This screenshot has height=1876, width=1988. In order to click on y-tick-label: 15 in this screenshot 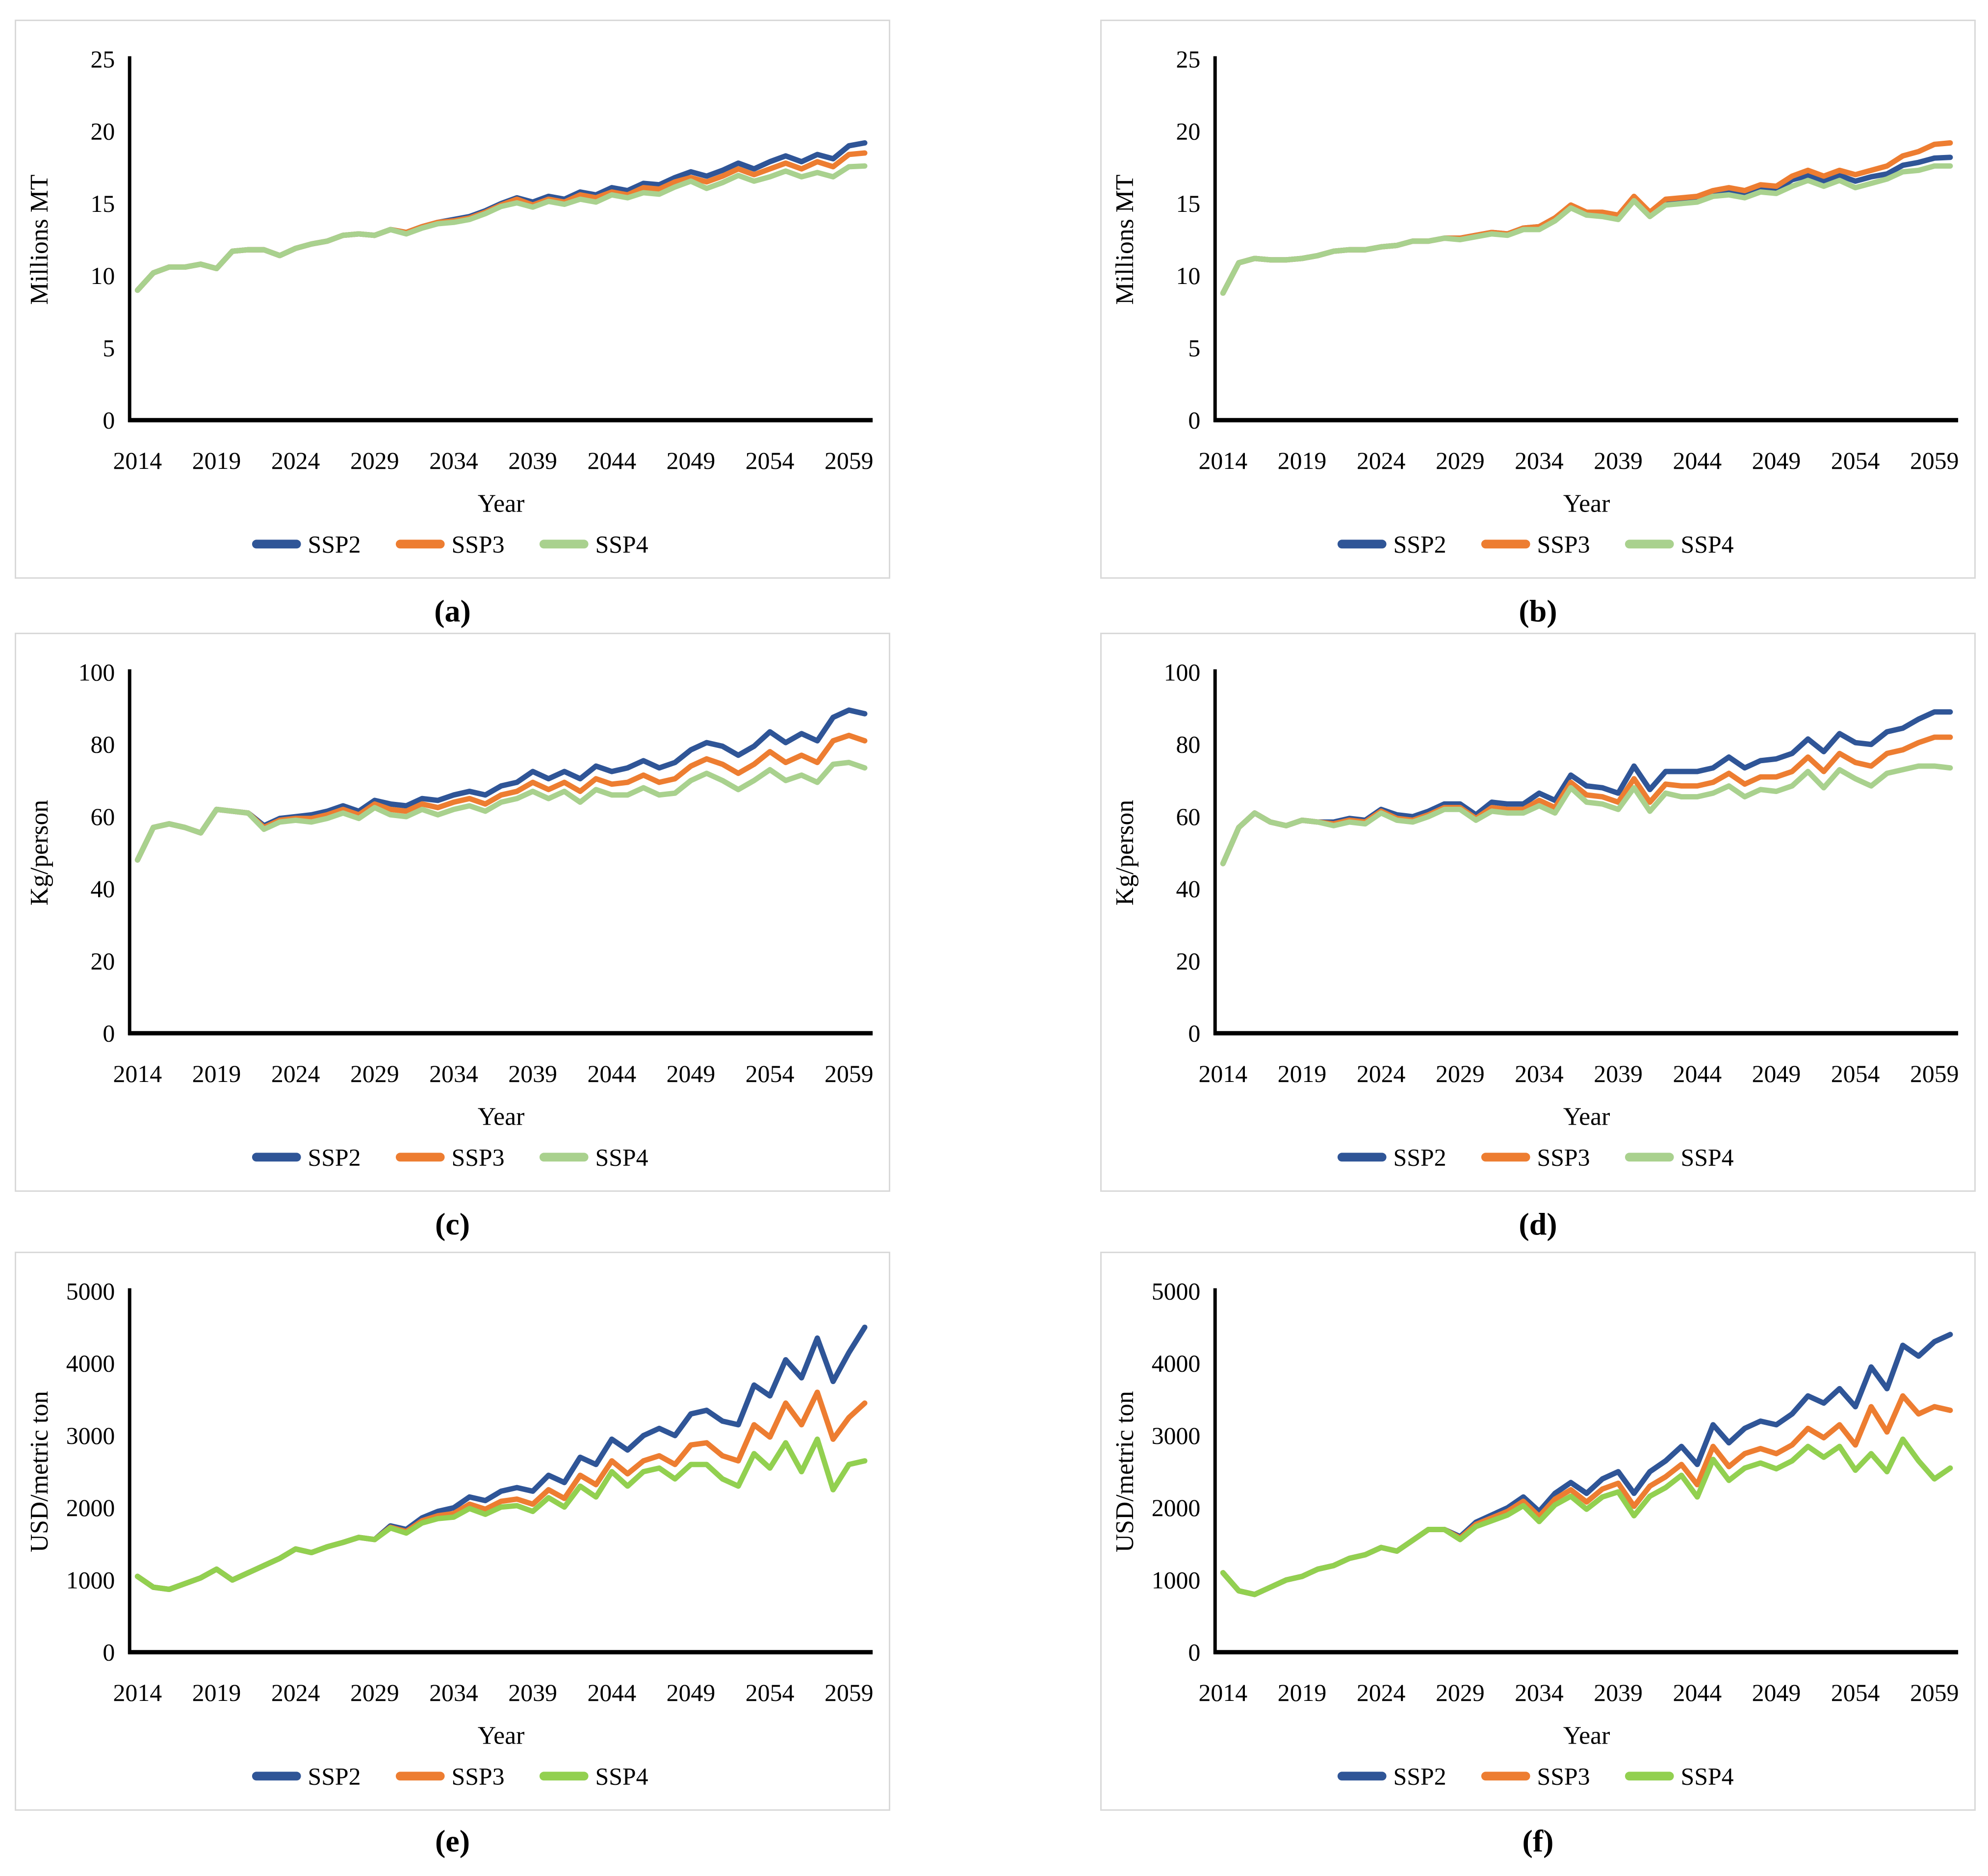, I will do `click(103, 204)`.